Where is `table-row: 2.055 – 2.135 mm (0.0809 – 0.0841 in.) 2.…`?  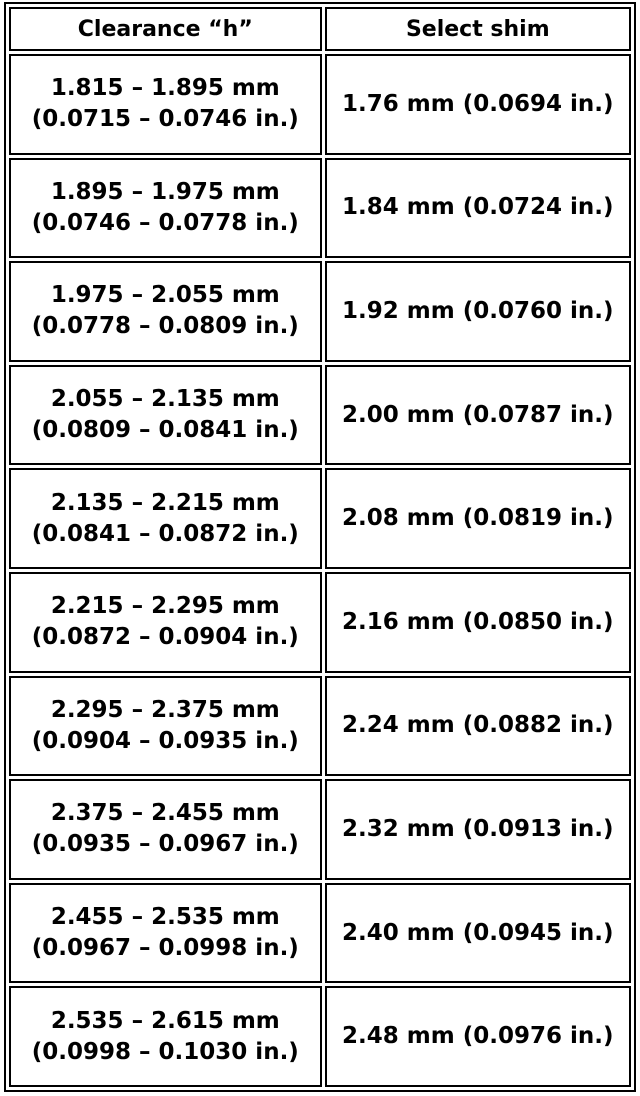
table-row: 2.055 – 2.135 mm (0.0809 – 0.0841 in.) 2.… is located at coordinates (320, 415).